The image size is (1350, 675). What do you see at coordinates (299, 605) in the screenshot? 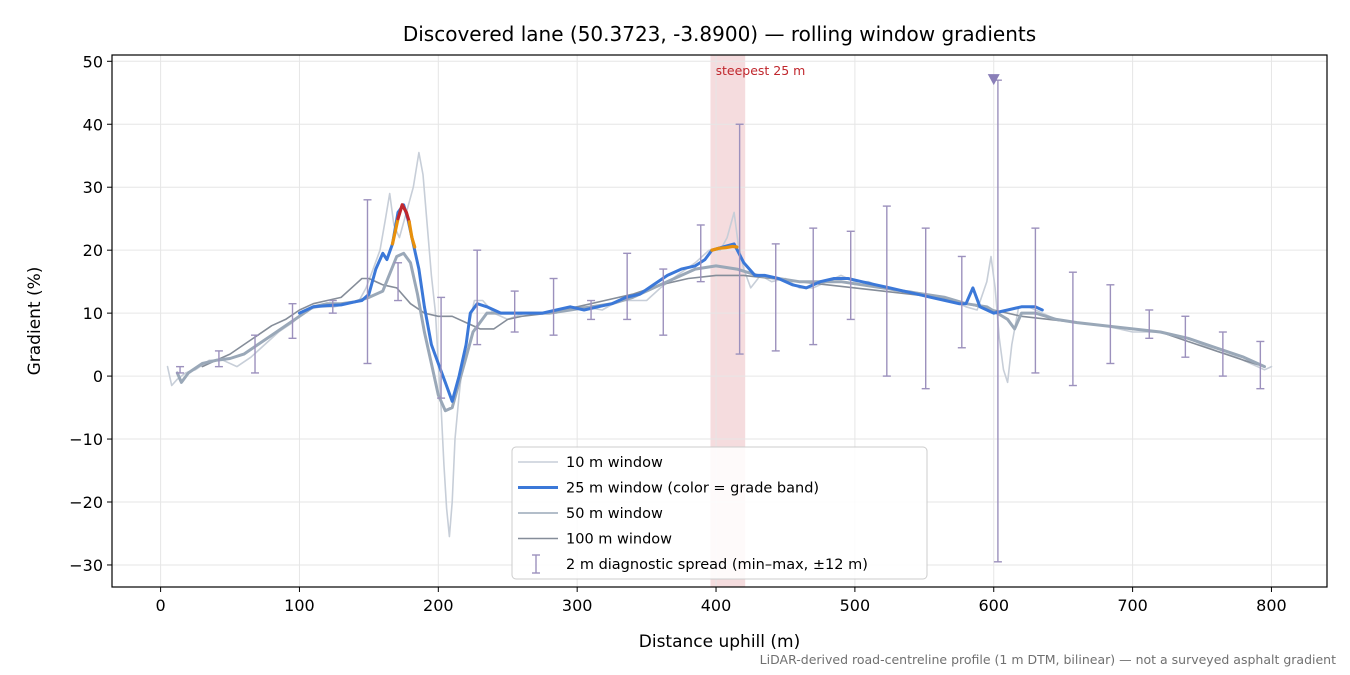
I see `x-tick-label-100: 100` at bounding box center [299, 605].